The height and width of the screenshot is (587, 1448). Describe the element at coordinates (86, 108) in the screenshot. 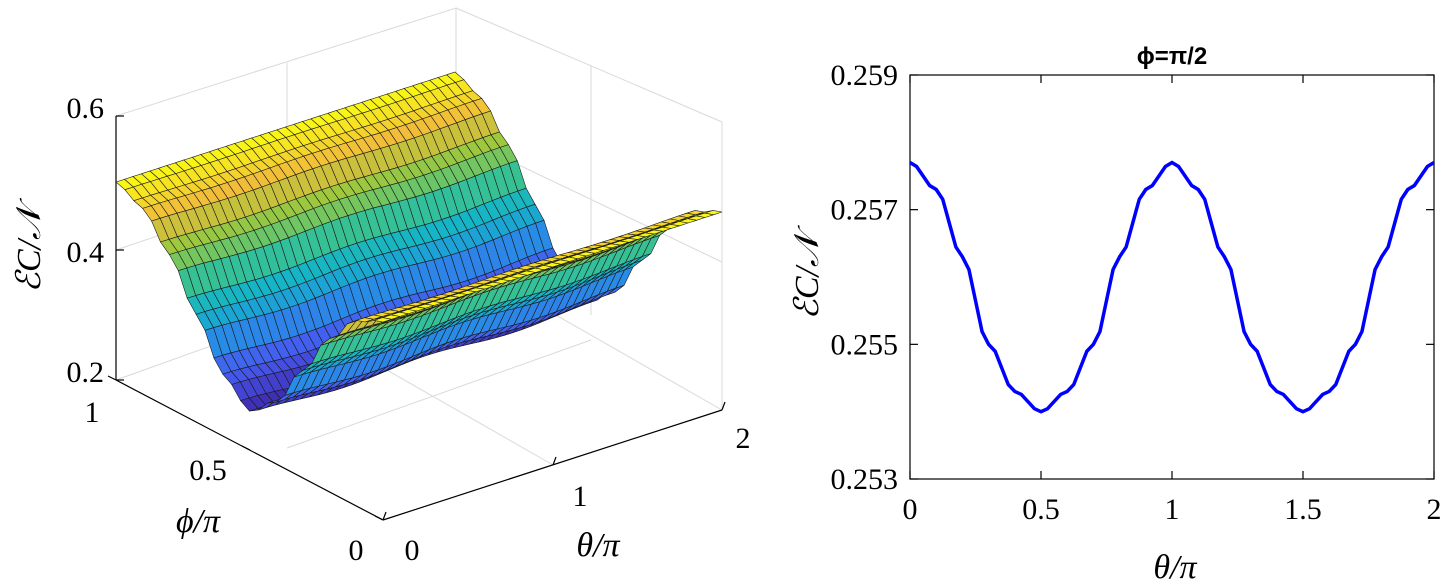

I see `z-tick-0.6: 0.6` at that location.